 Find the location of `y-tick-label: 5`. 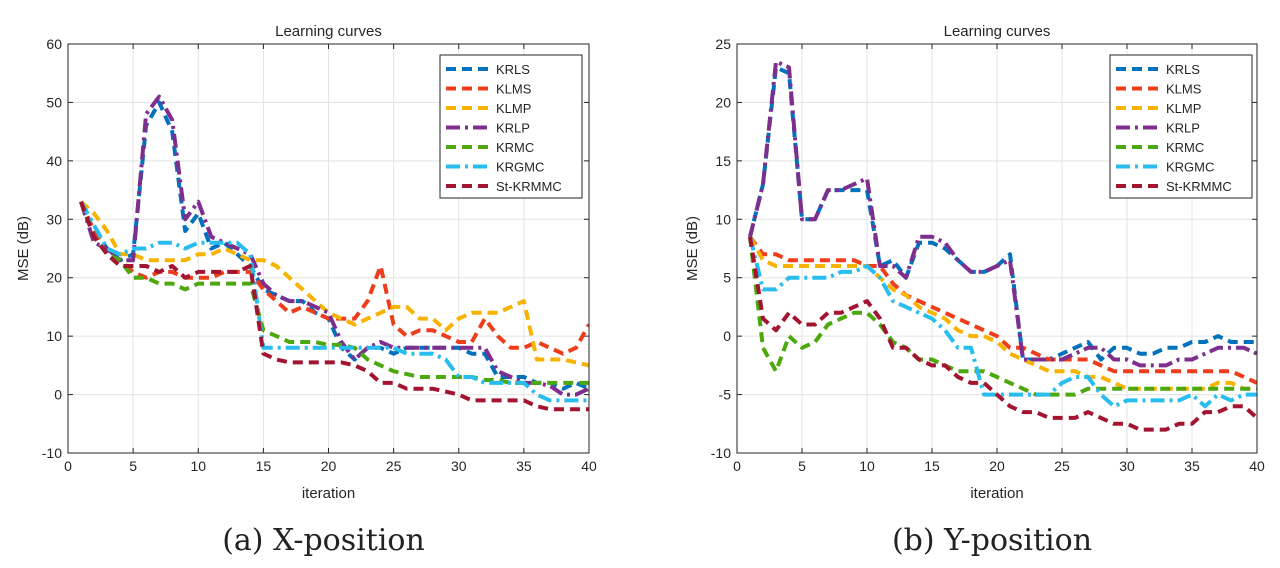

y-tick-label: 5 is located at coordinates (727, 278).